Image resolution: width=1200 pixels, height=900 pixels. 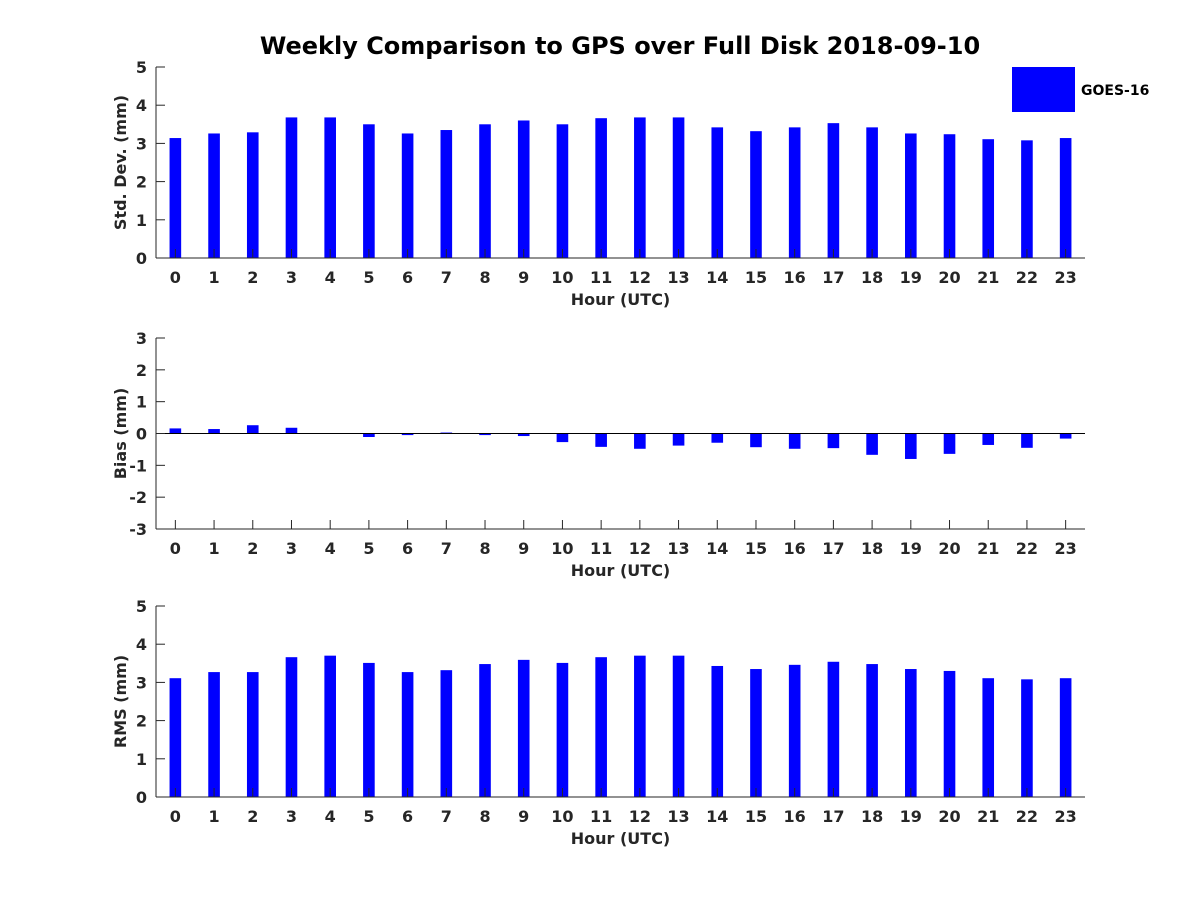 I want to click on rms-xtick-label: 16, so click(x=795, y=816).